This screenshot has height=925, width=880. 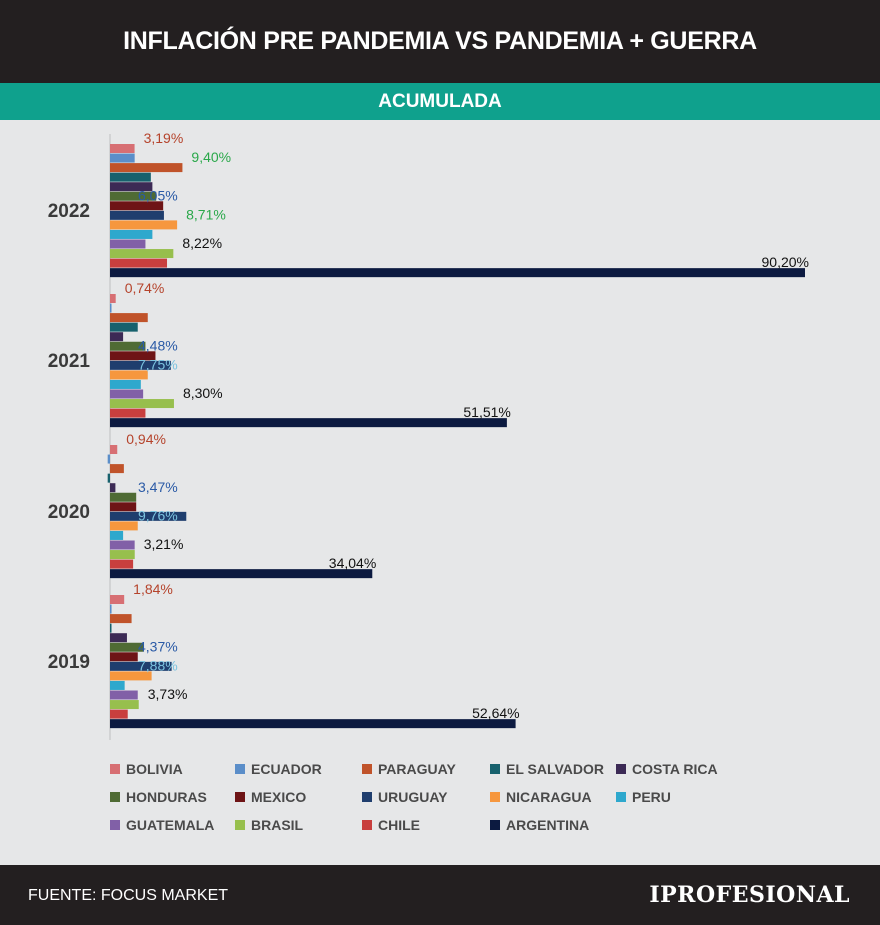 I want to click on chart-subtitle: ACUMULADA, so click(x=440, y=101).